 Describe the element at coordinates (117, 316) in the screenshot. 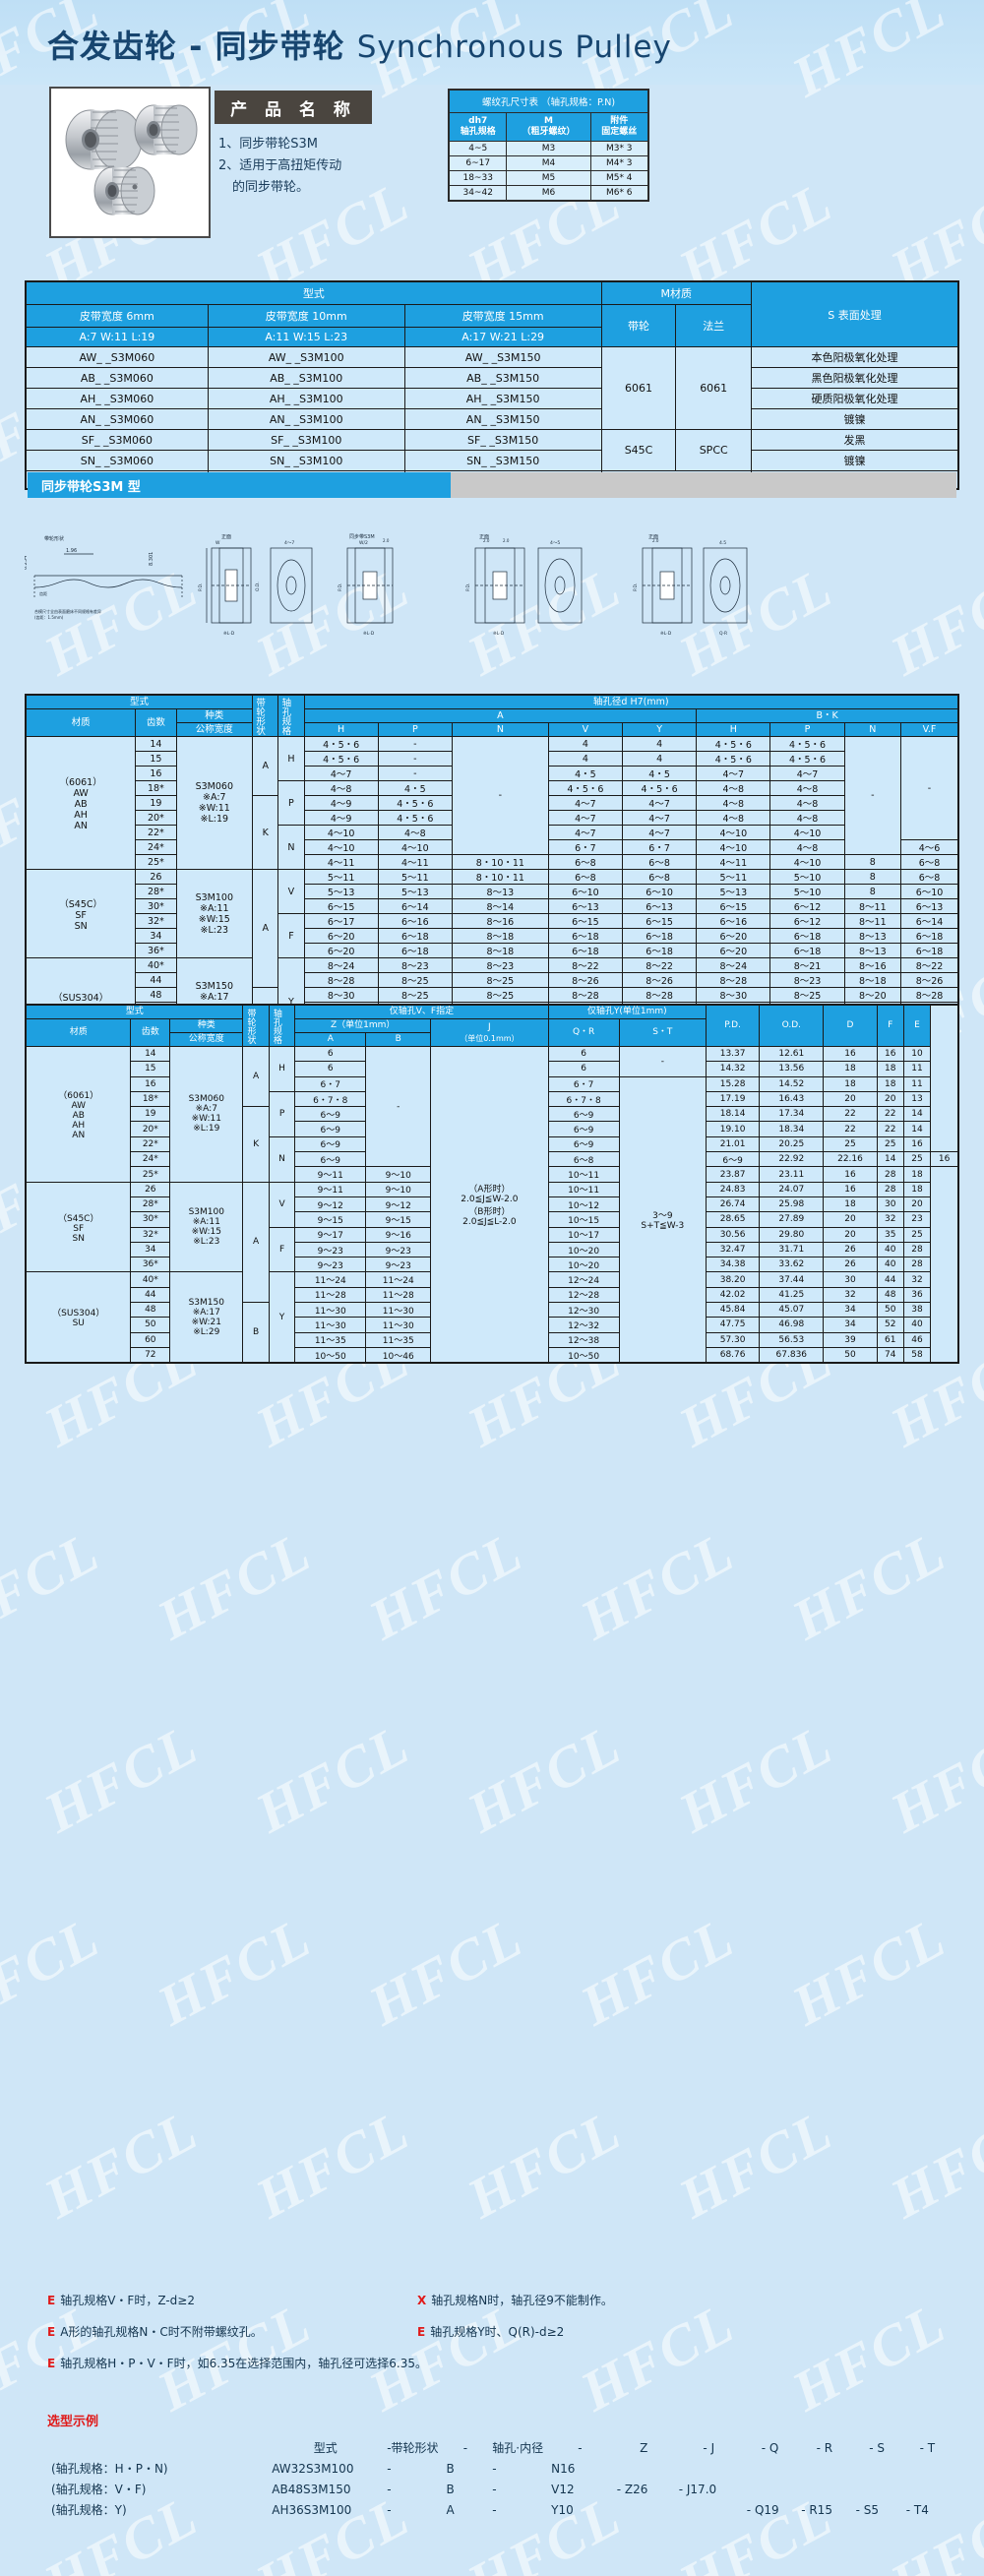

I see `belt-width-header: 皮带宽度 6mm` at that location.